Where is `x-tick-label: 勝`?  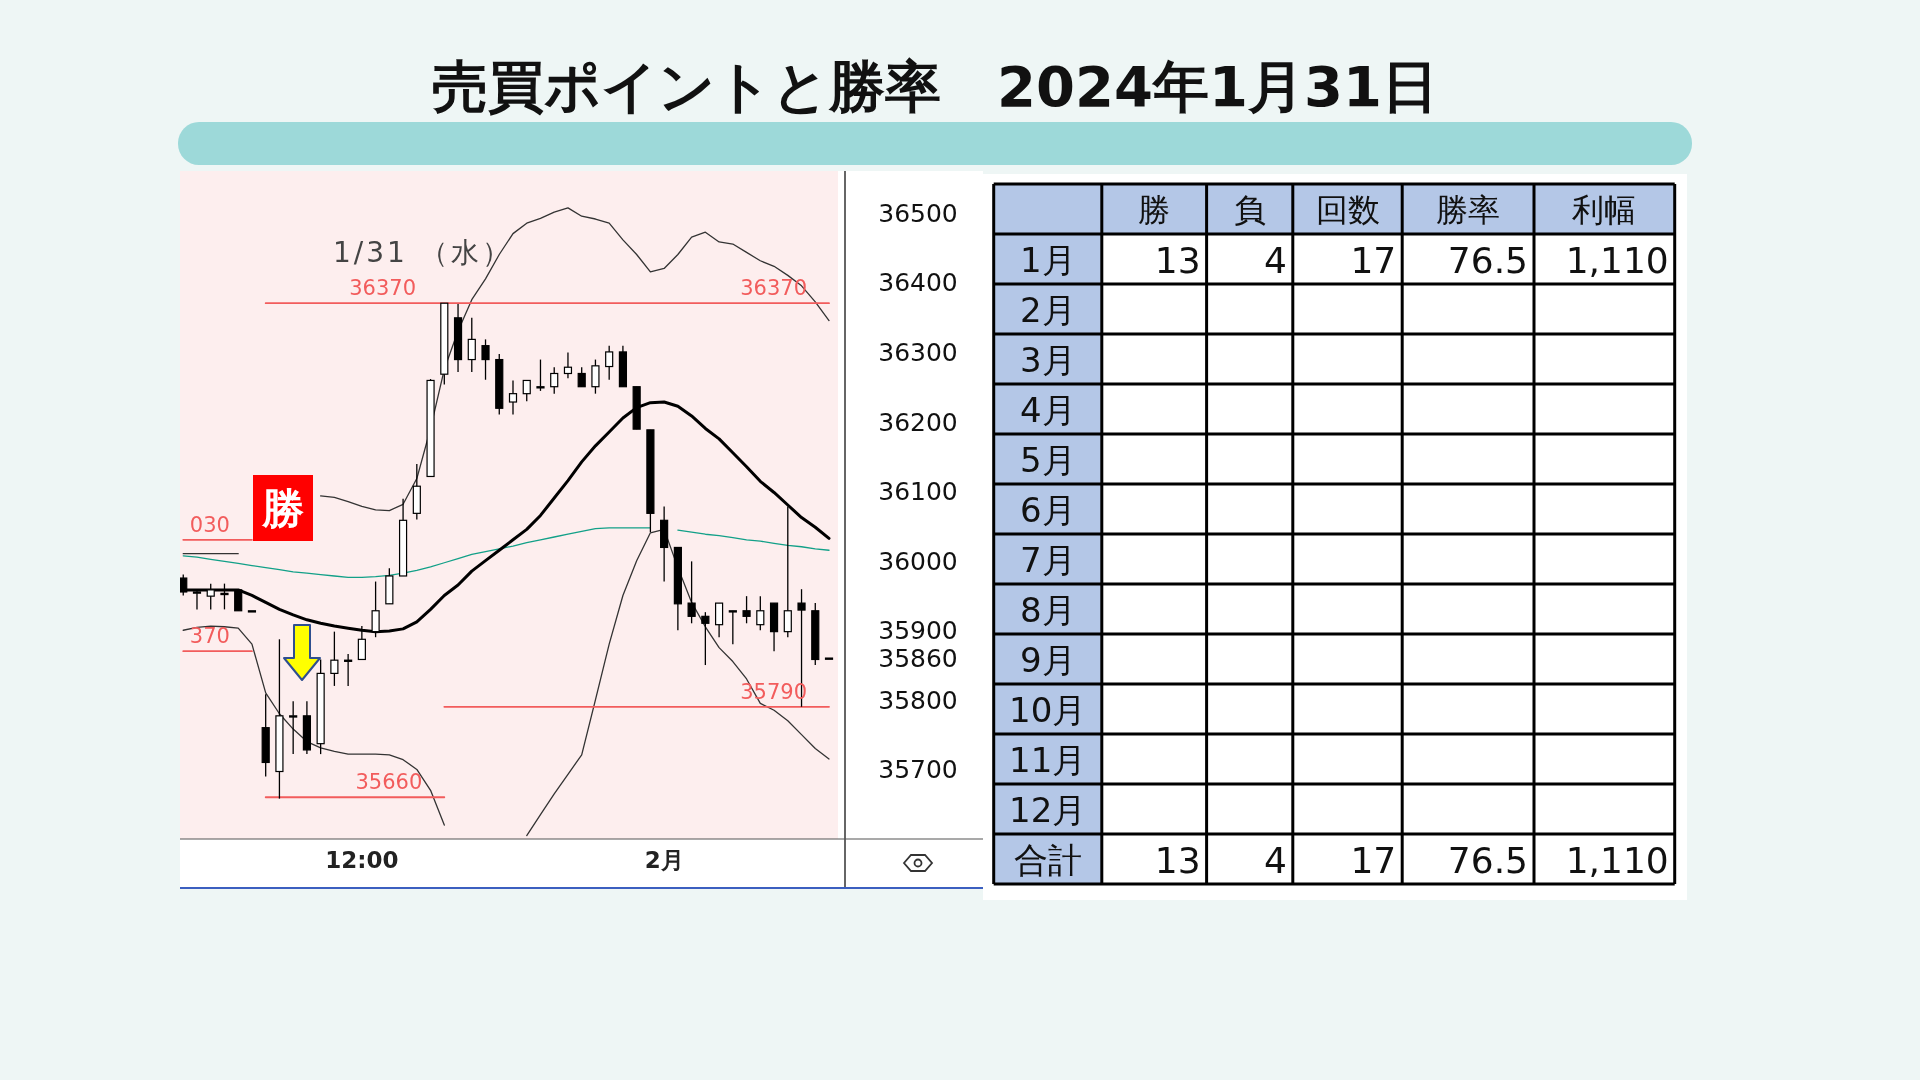 x-tick-label: 勝 is located at coordinates (1154, 210).